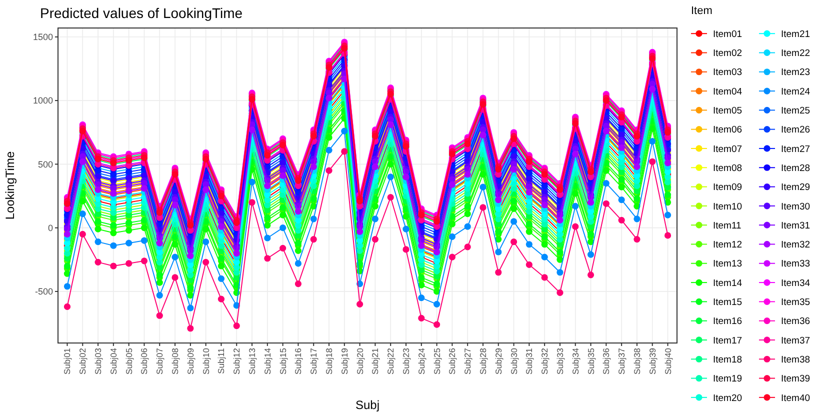 The width and height of the screenshot is (827, 413). Describe the element at coordinates (795, 168) in the screenshot. I see `legend-label: Item28` at that location.